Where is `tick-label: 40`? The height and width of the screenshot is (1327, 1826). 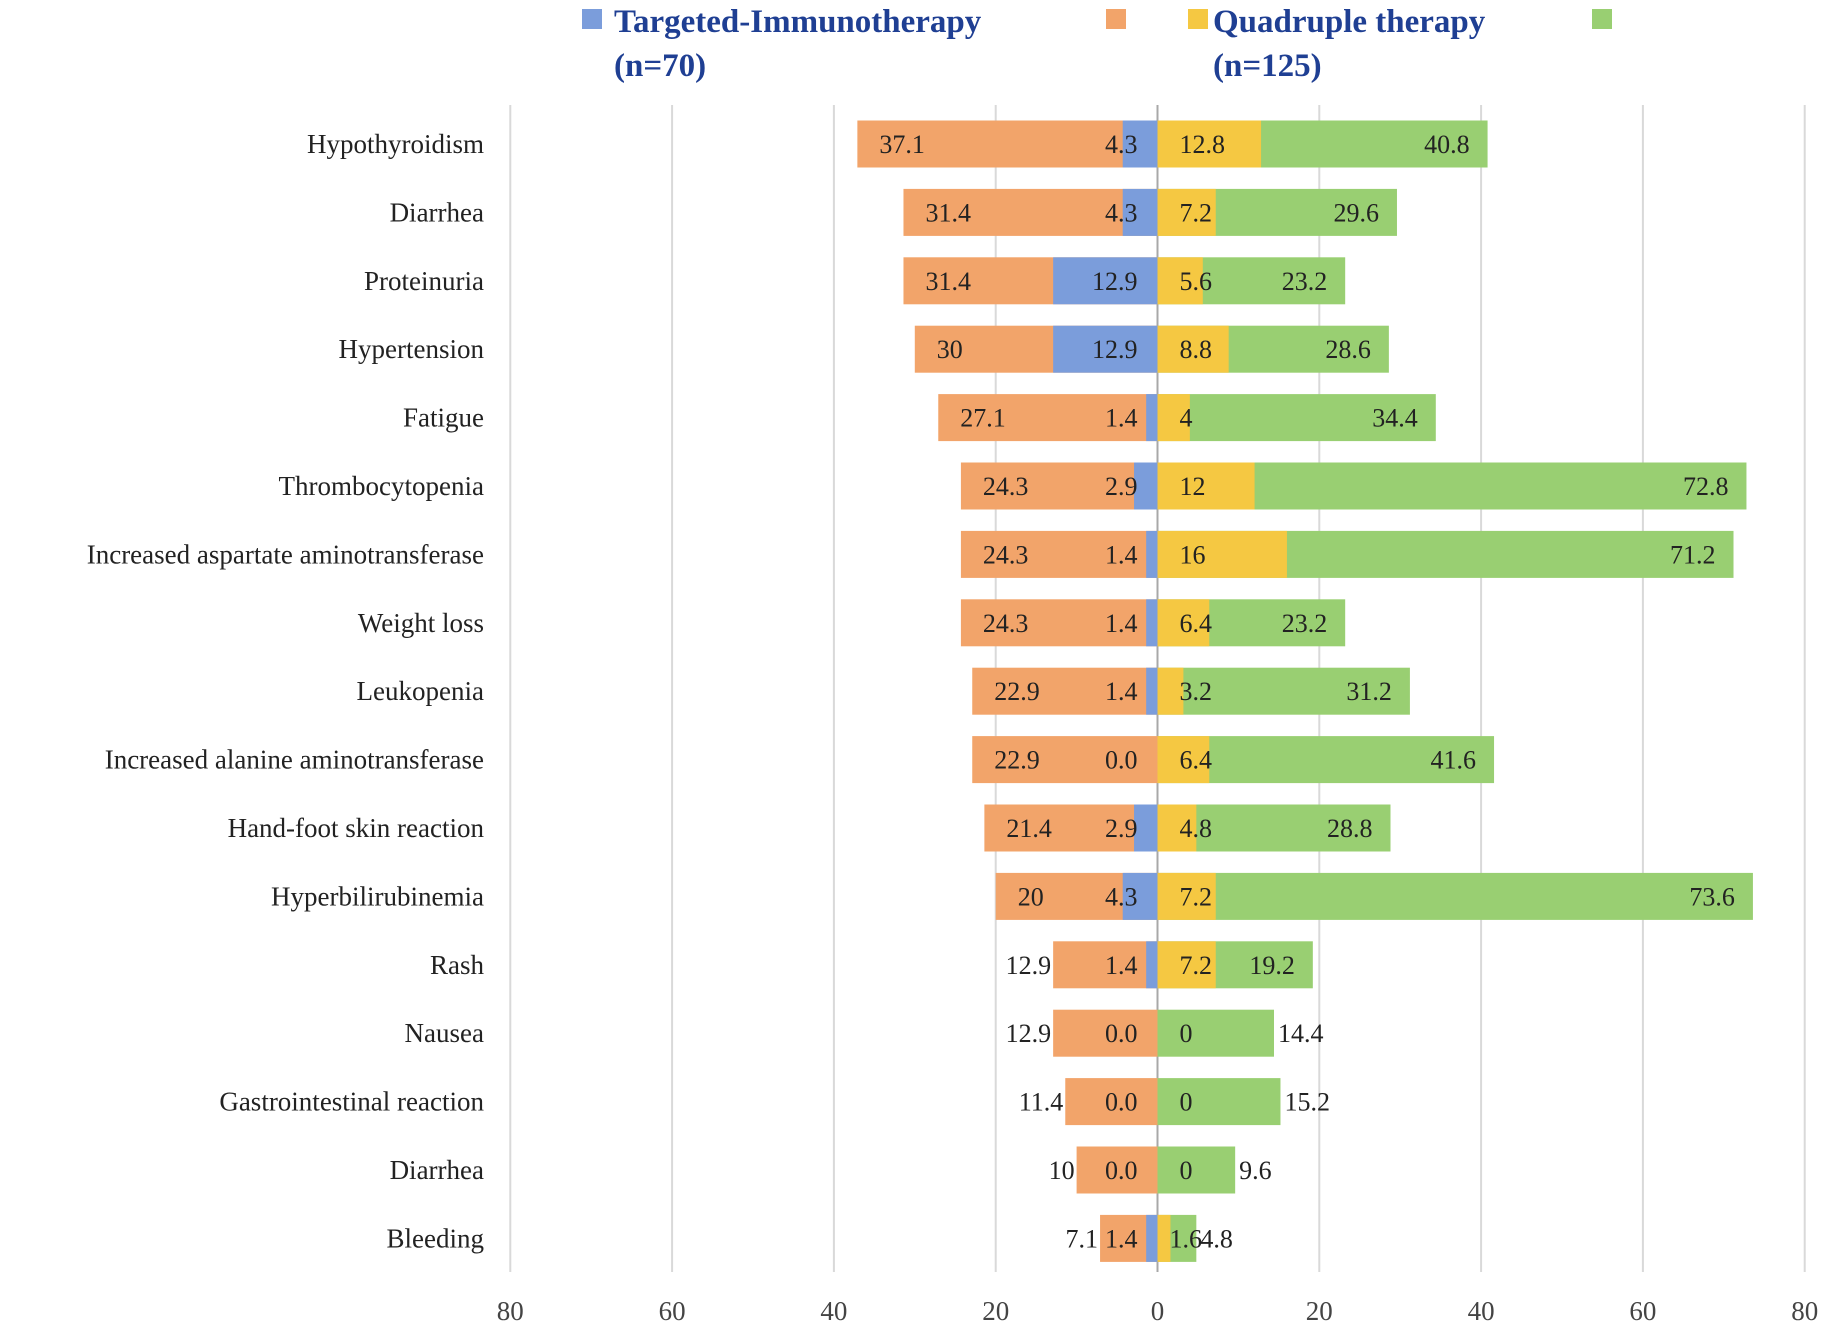
tick-label: 40 is located at coordinates (1481, 1311).